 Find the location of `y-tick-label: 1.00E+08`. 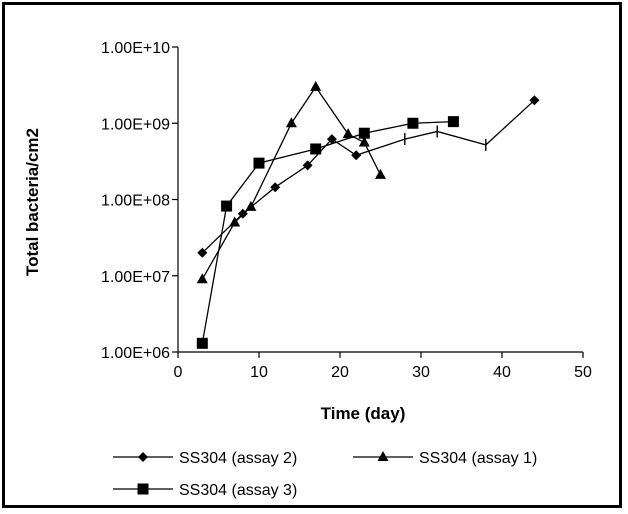

y-tick-label: 1.00E+08 is located at coordinates (135, 201).